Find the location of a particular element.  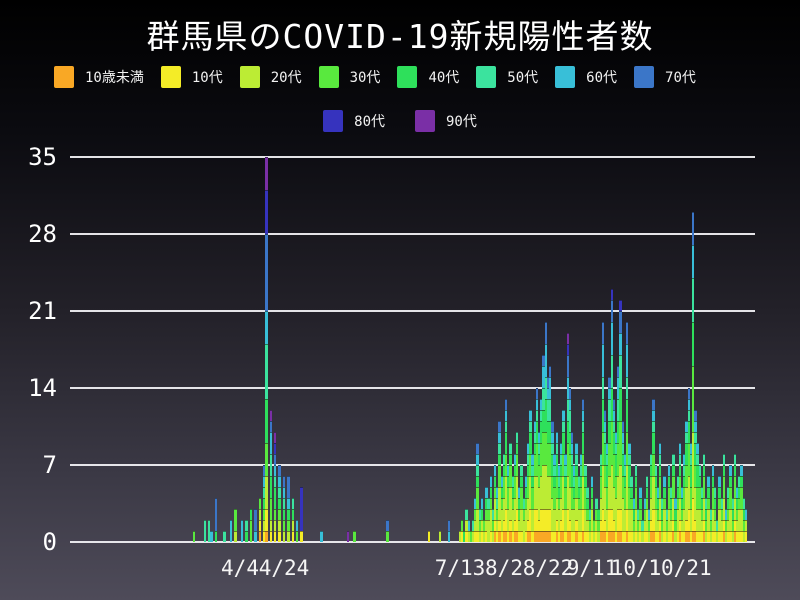

x-axis-label: 4/24 is located at coordinates (284, 568).